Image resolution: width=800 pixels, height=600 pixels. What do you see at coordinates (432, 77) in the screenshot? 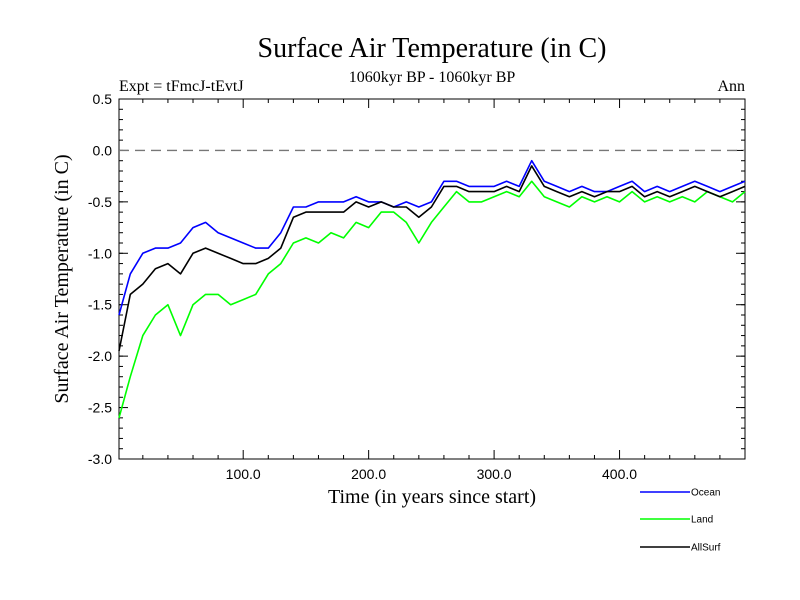
I see `chart-subtitle: 1060kyr BP - 1060kyr BP` at bounding box center [432, 77].